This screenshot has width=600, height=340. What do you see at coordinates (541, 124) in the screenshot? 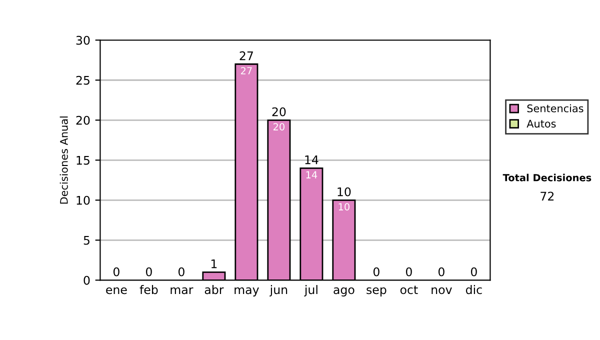
I see `legend-label: Autos` at bounding box center [541, 124].